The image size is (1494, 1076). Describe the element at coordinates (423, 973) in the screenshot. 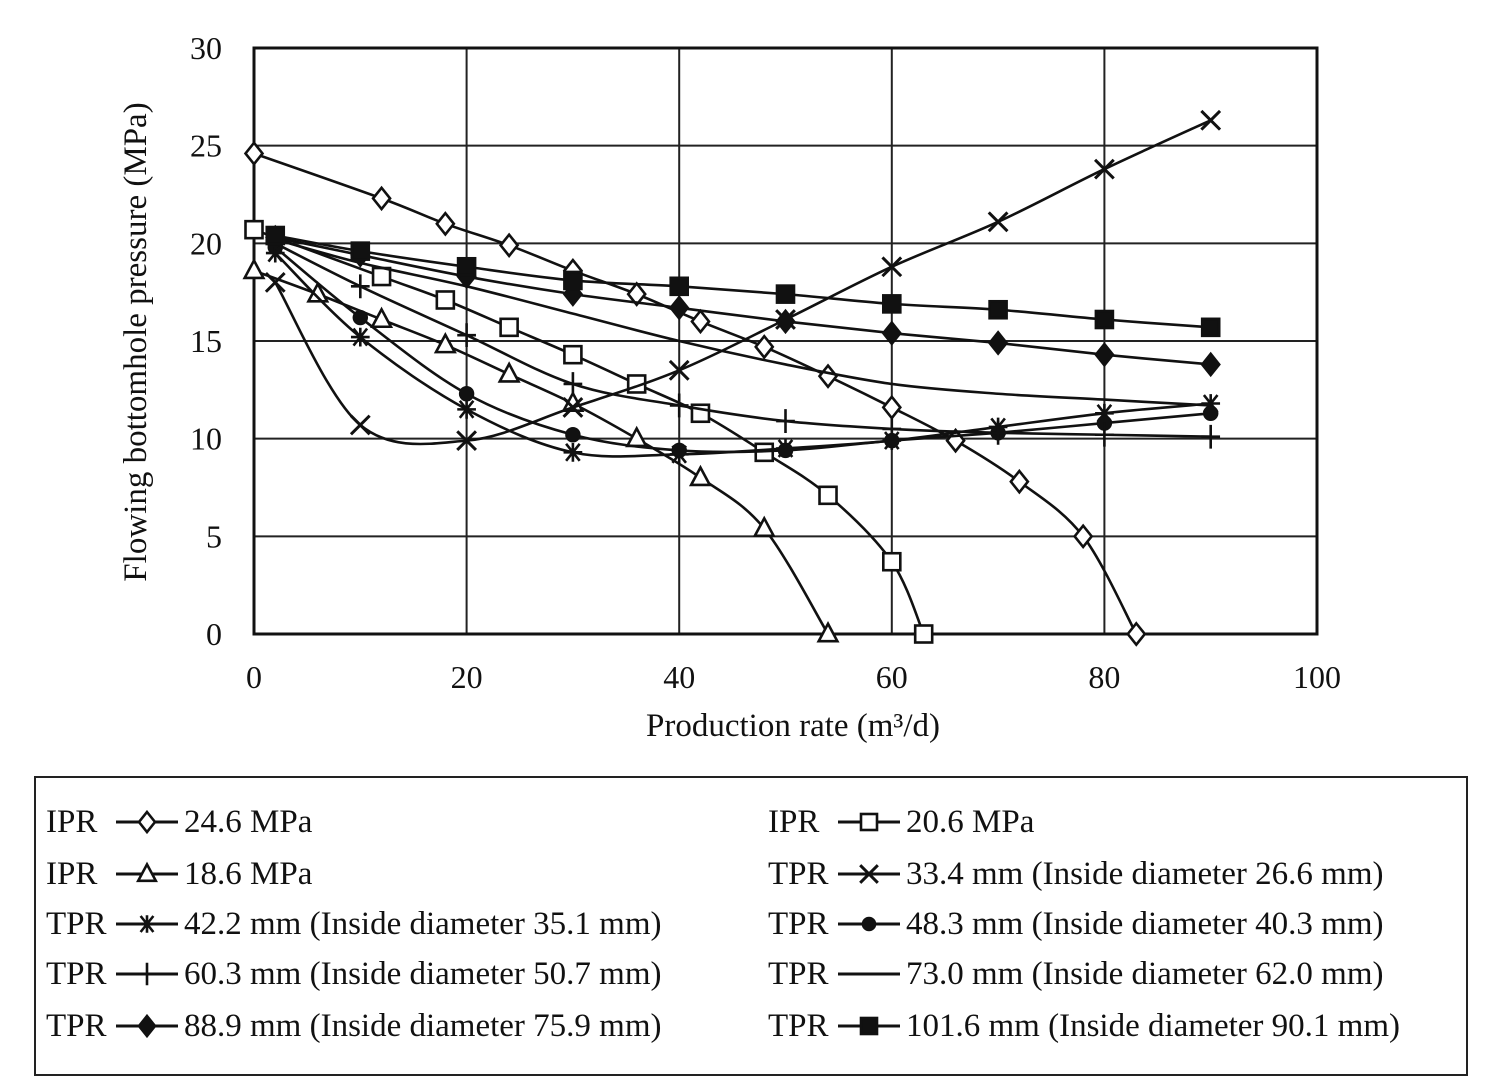

I see `legend-label: 60.3 mm (Inside diameter 50.7 mm)` at that location.